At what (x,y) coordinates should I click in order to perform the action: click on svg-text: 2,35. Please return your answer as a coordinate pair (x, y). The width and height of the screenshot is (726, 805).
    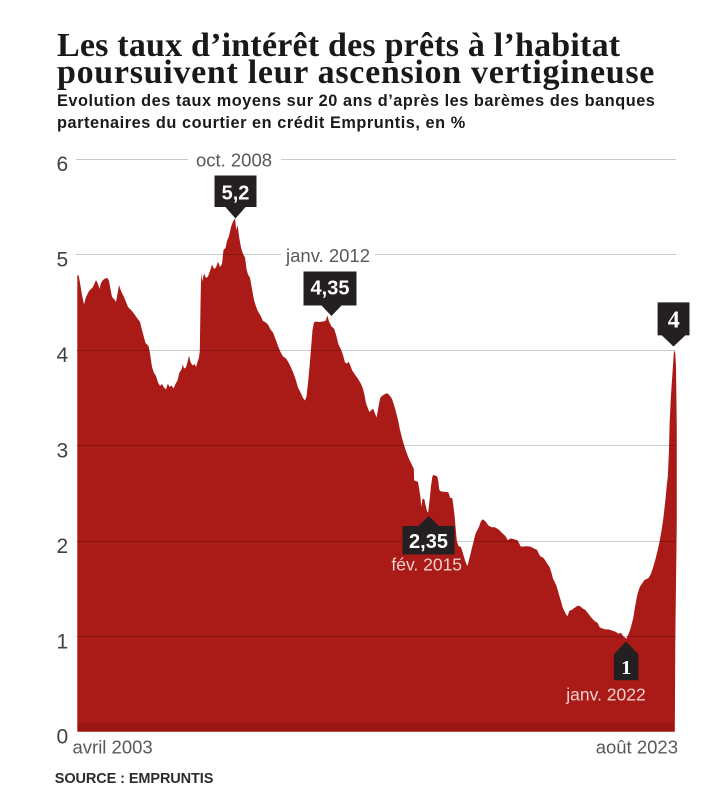
    Looking at the image, I should click on (428, 542).